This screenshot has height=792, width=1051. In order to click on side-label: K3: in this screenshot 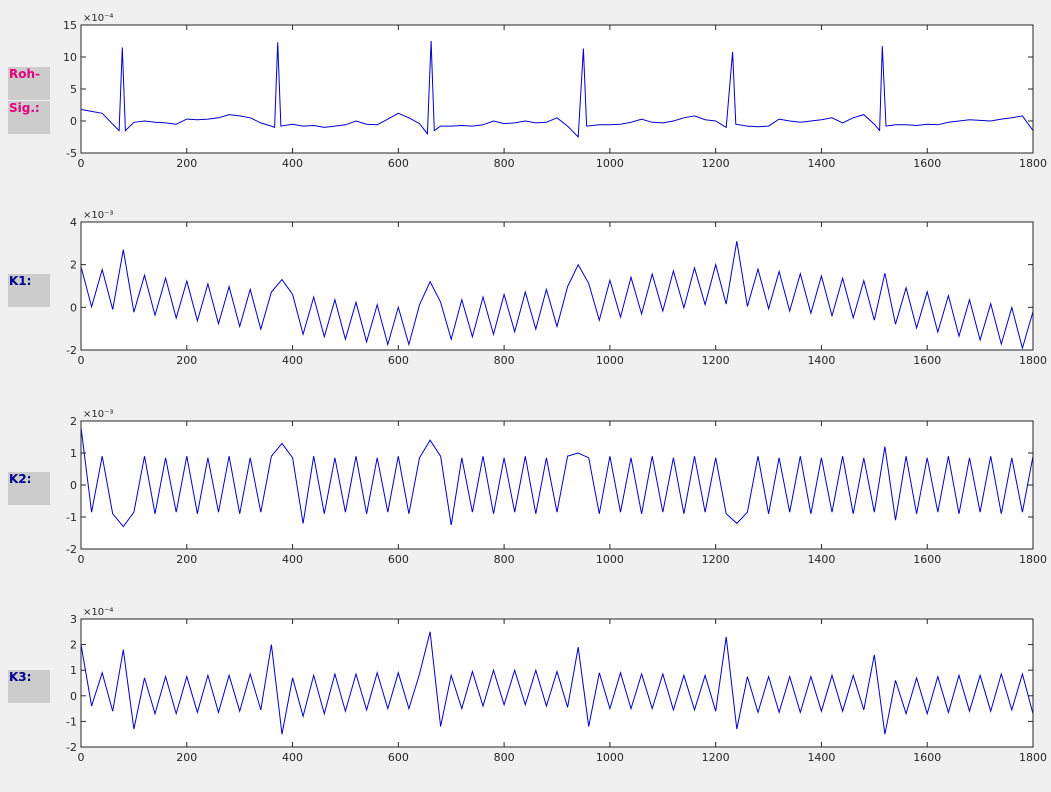, I will do `click(20, 677)`.